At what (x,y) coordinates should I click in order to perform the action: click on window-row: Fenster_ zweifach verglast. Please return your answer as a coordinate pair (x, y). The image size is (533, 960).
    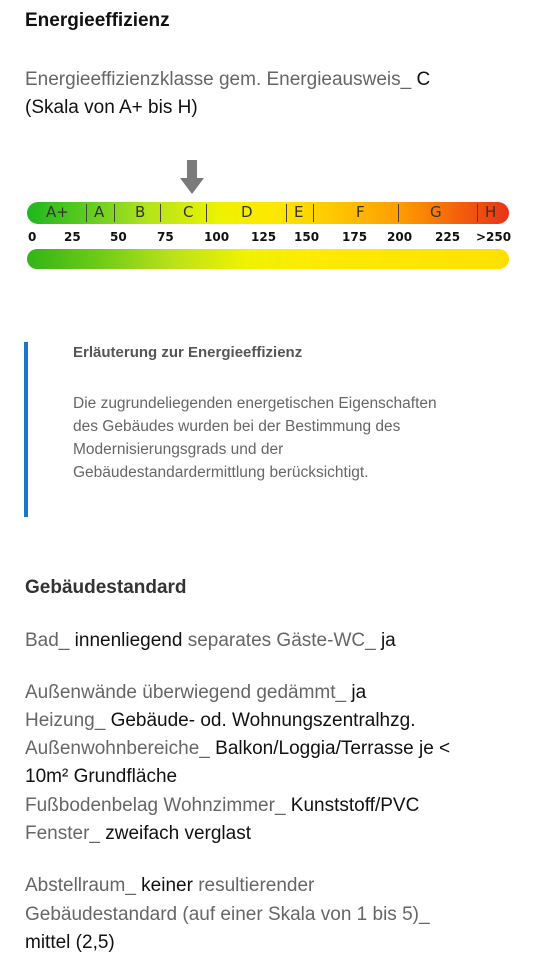
    Looking at the image, I should click on (138, 834).